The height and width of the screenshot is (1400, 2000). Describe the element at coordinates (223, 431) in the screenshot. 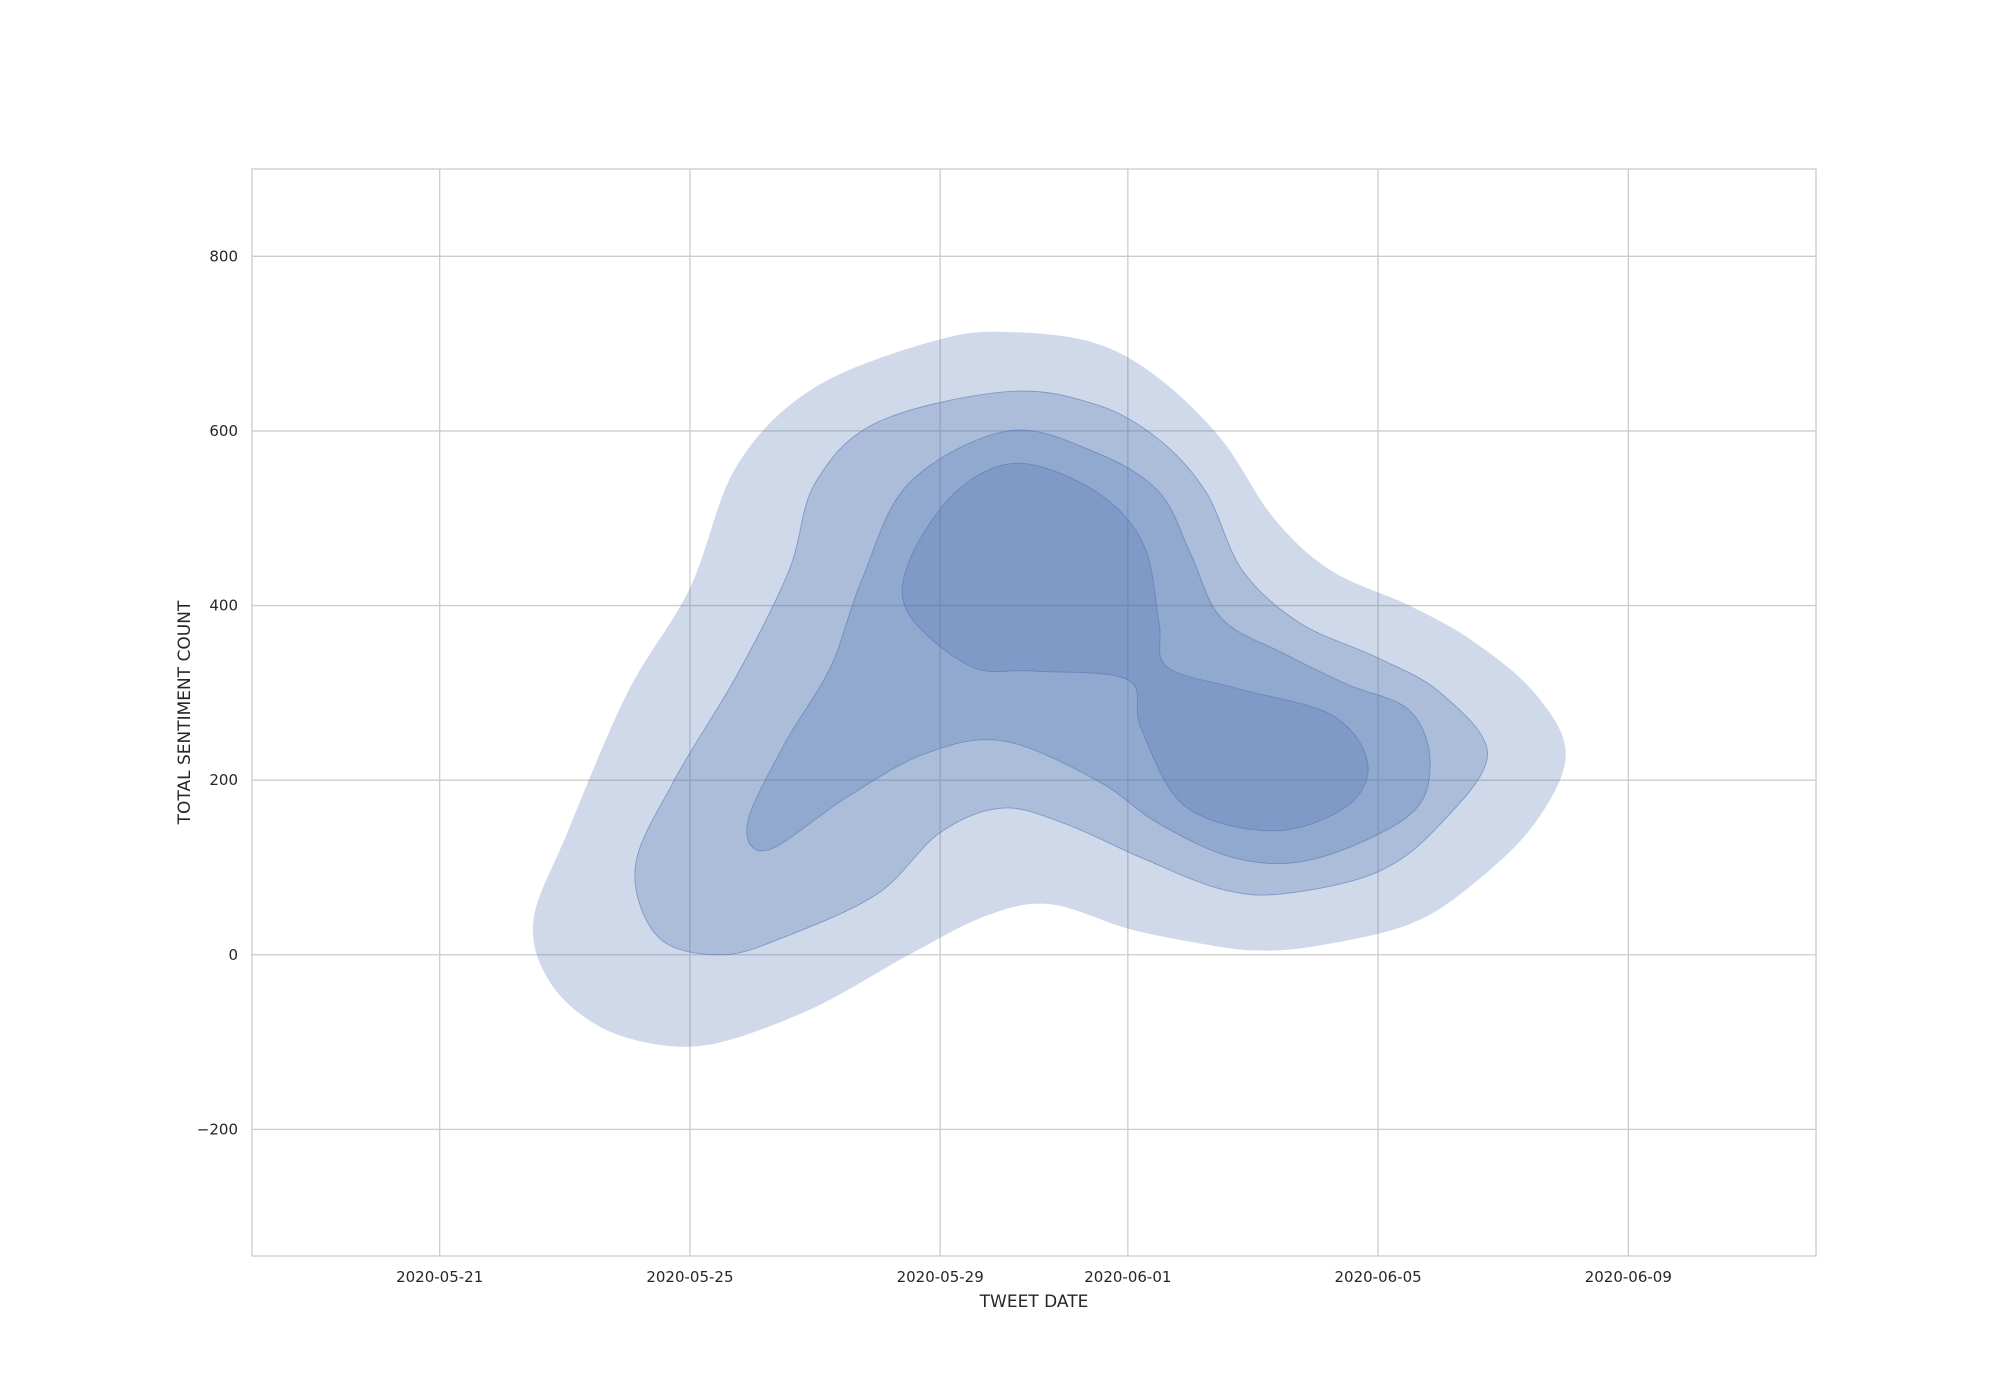

I see `y-tick-label: 600` at that location.